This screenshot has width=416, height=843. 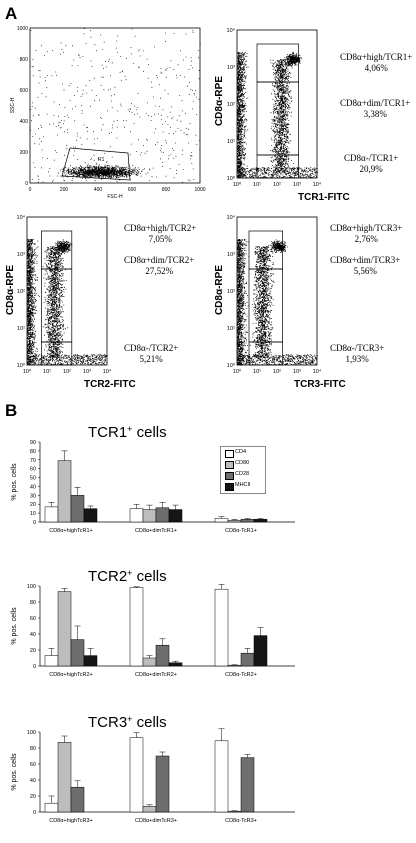 I want to click on chart-ytick-label: 70, so click(x=33, y=461).